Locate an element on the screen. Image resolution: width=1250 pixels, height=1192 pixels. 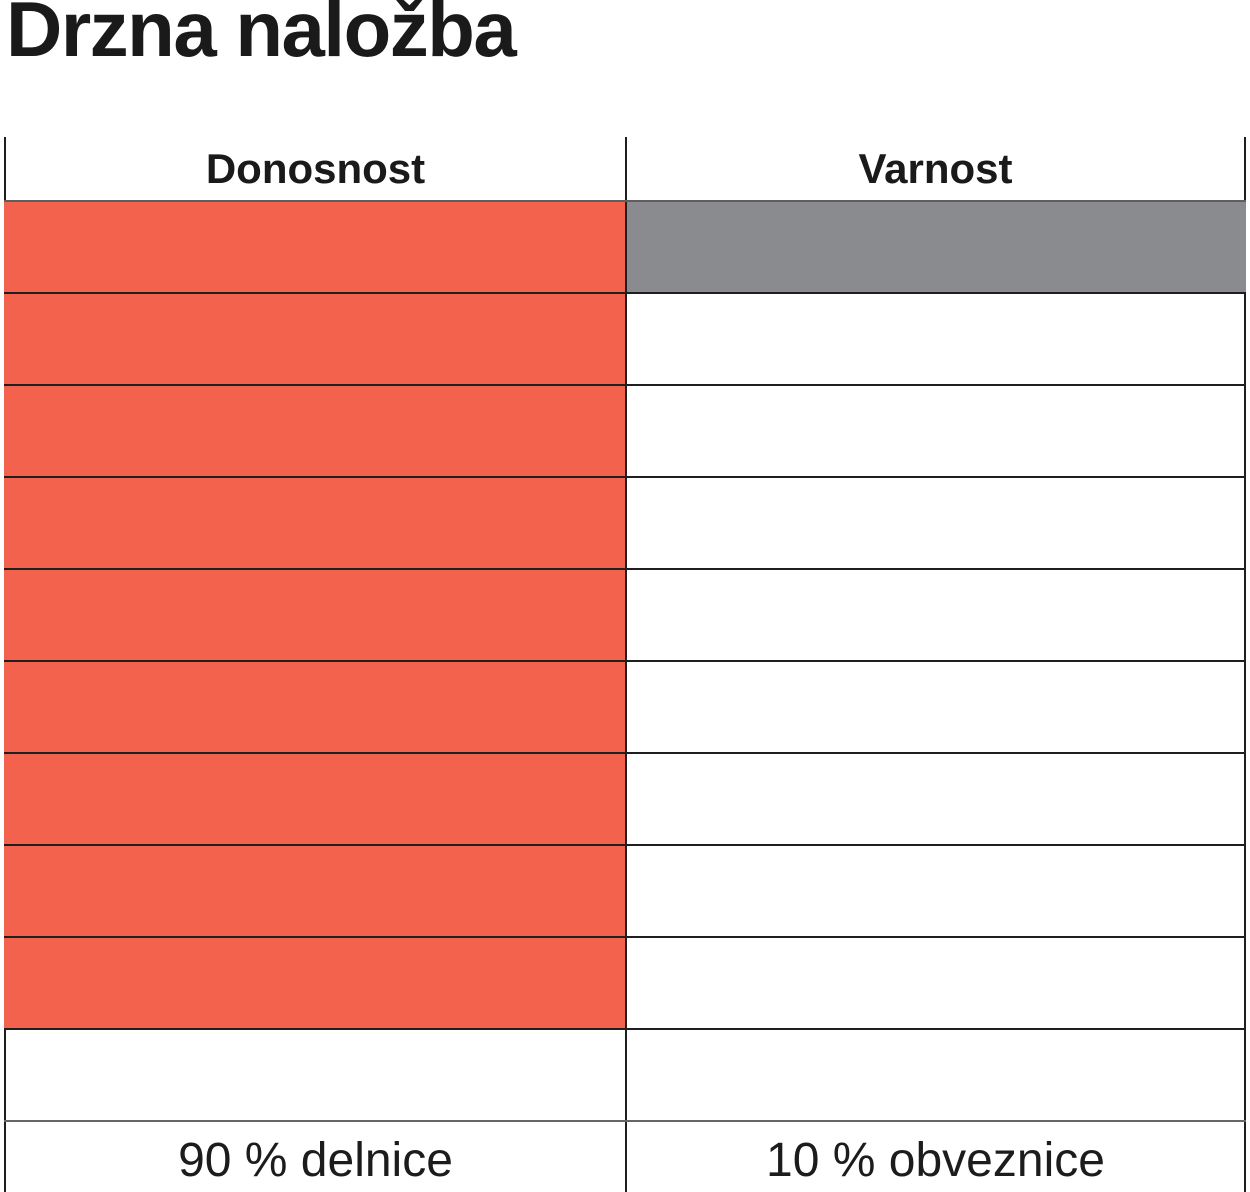
column-header-varnost: Varnost is located at coordinates (936, 168).